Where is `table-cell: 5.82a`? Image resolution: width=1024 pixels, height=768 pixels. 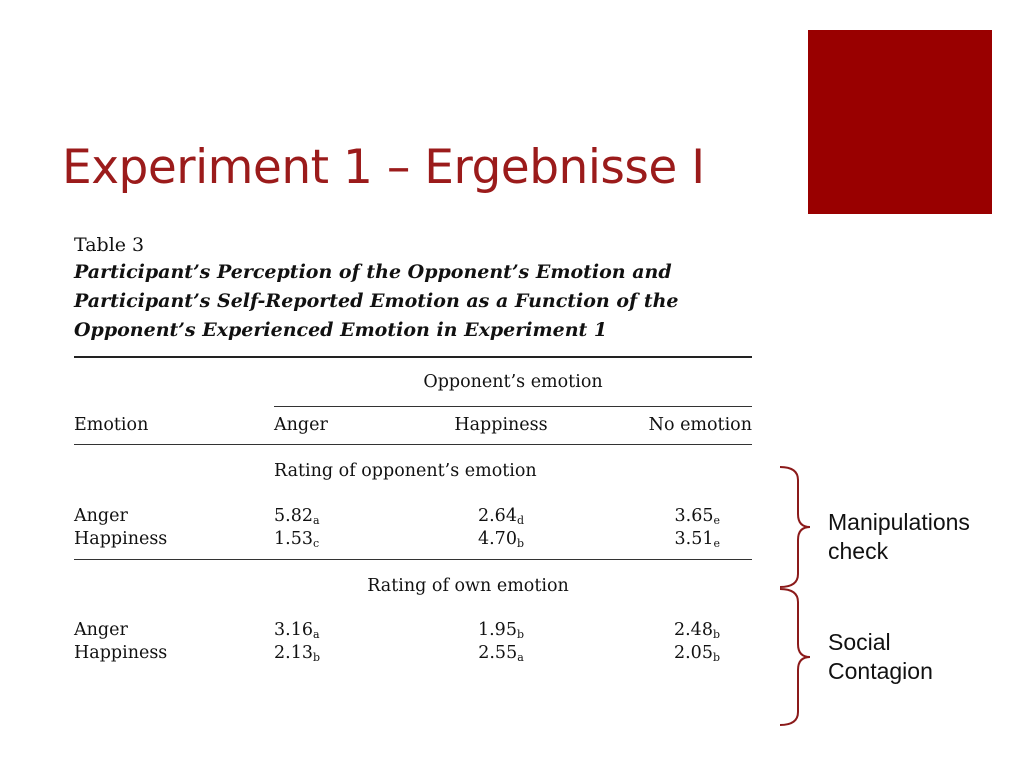
table-cell: 5.82a is located at coordinates (297, 516).